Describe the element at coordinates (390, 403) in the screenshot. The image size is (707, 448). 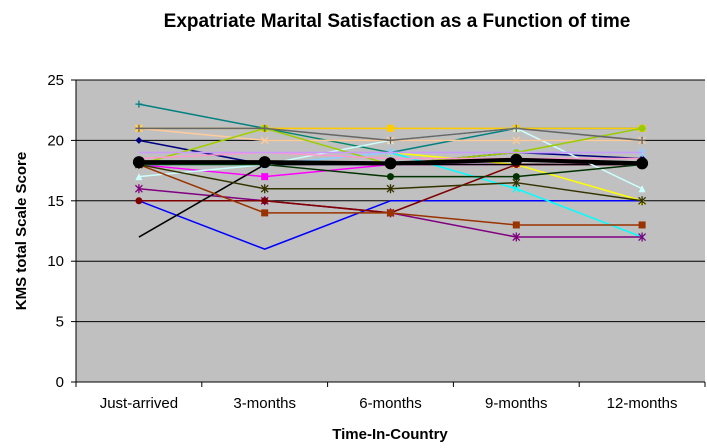
I see `x-tick-label: 6-months` at that location.